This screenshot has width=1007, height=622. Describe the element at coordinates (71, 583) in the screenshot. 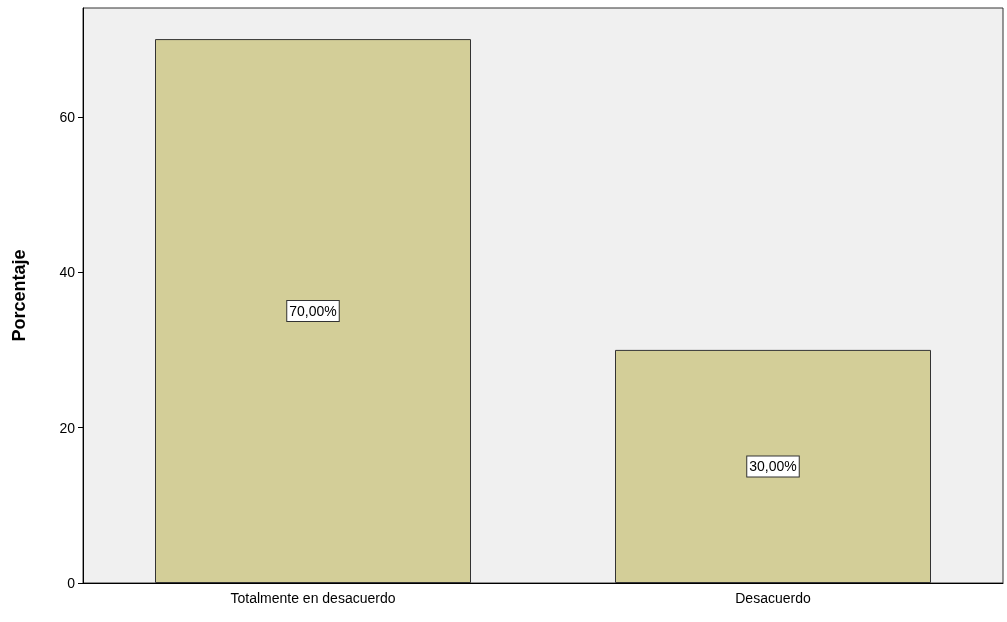

I see `y-tick-label: 0` at that location.